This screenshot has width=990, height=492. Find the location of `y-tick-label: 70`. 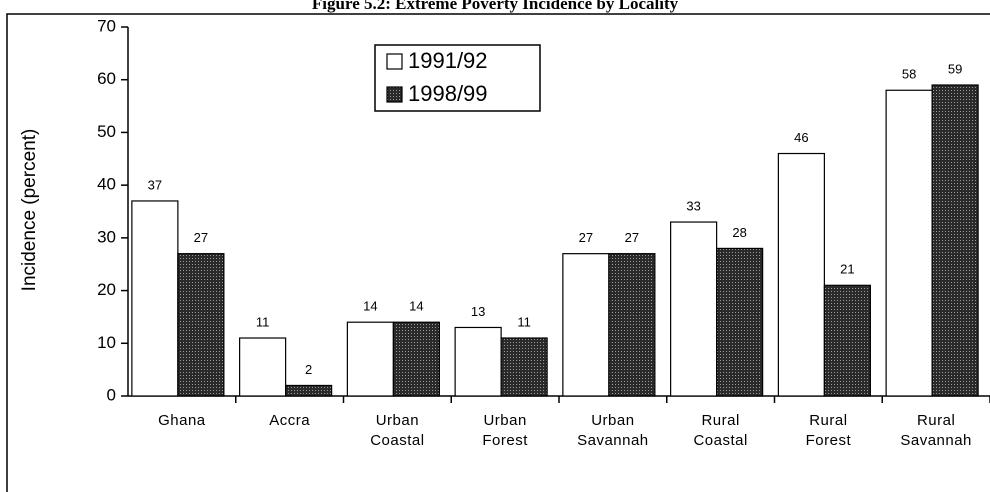

y-tick-label: 70 is located at coordinates (106, 25).